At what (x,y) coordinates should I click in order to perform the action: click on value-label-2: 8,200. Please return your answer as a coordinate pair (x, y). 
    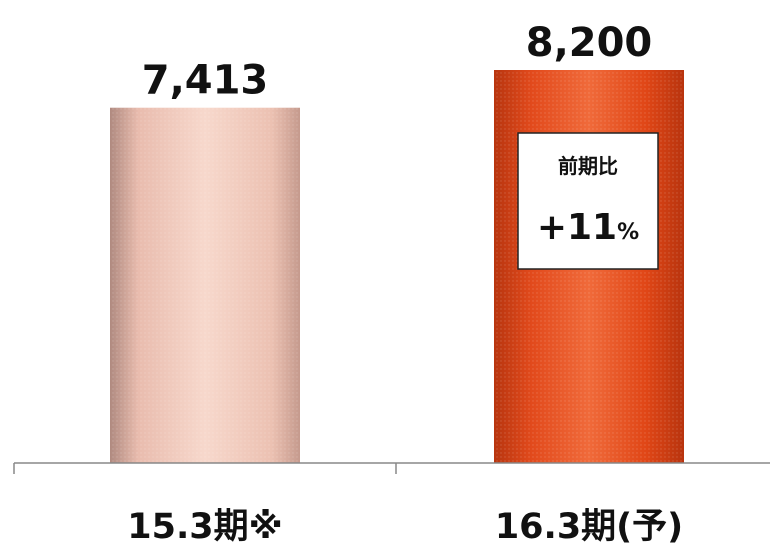
    Looking at the image, I should click on (589, 43).